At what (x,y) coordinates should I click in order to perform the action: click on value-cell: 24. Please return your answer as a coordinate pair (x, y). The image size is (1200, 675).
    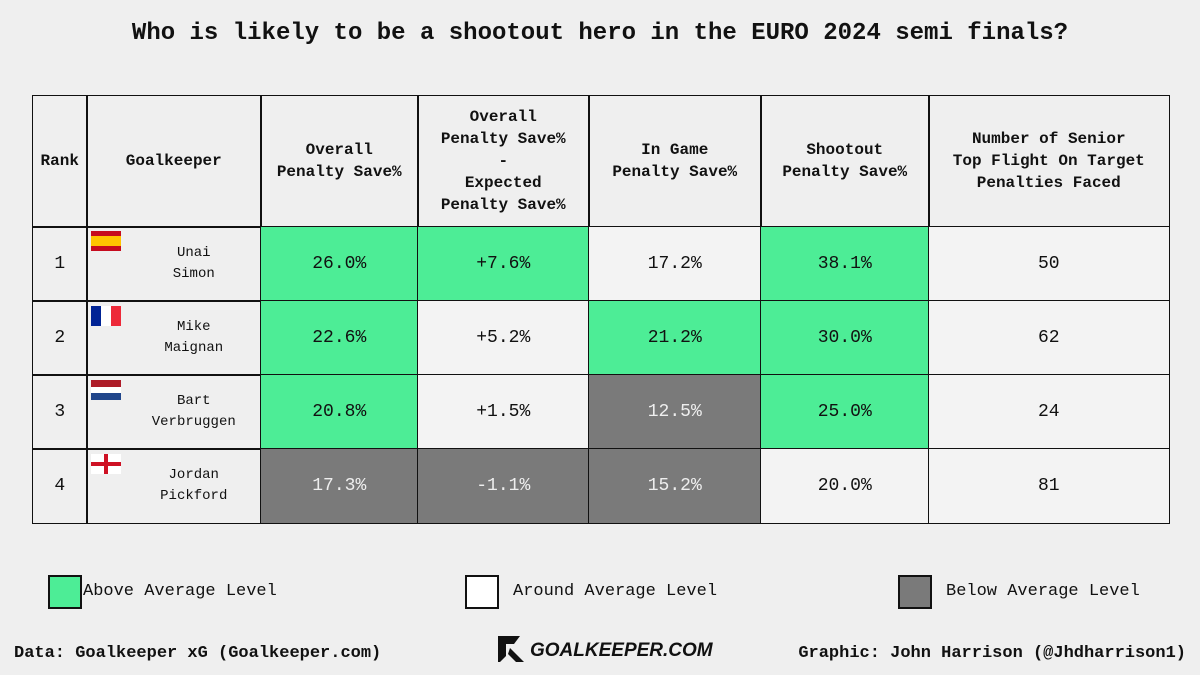
    Looking at the image, I should click on (1049, 412).